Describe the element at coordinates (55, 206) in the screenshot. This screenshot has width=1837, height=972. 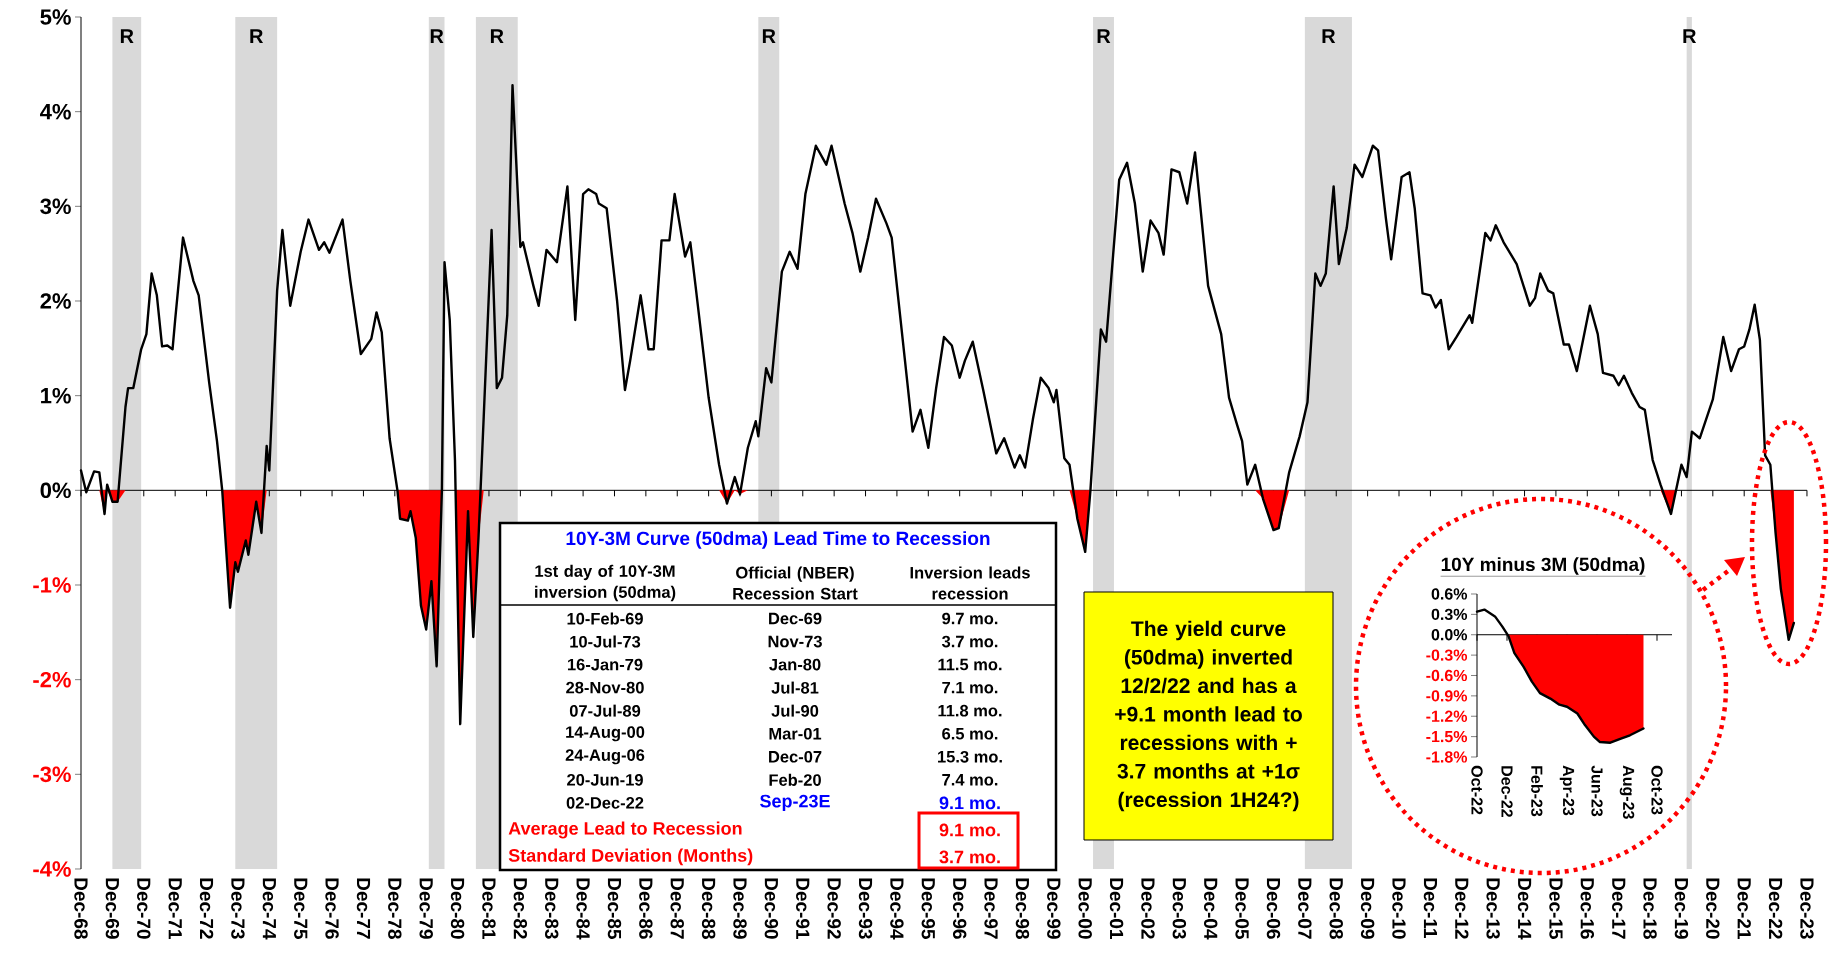
I see `y-tick-label: 3%` at that location.